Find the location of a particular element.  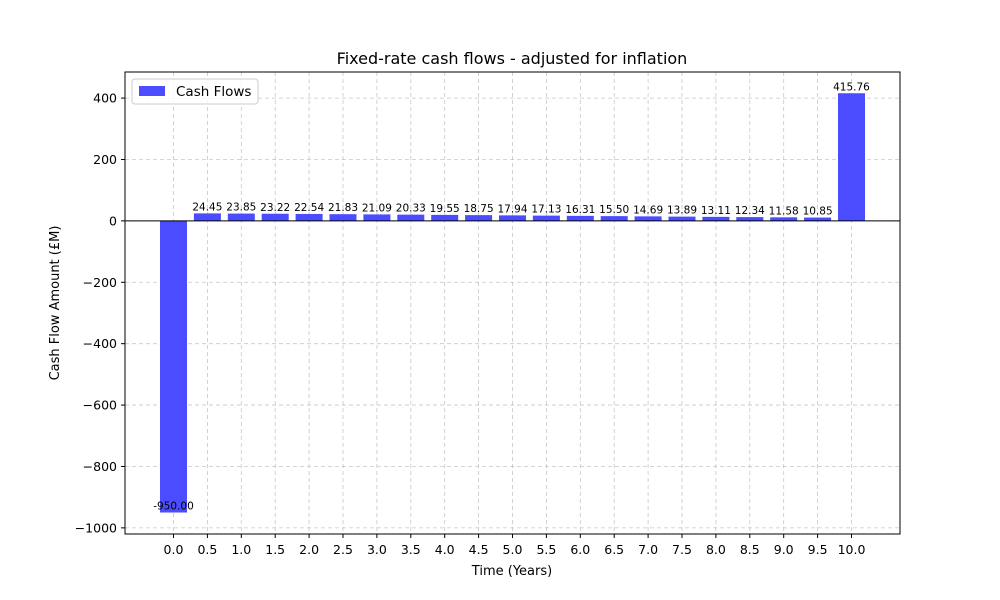

x-tick-label-3.0: 3.0 is located at coordinates (377, 549).